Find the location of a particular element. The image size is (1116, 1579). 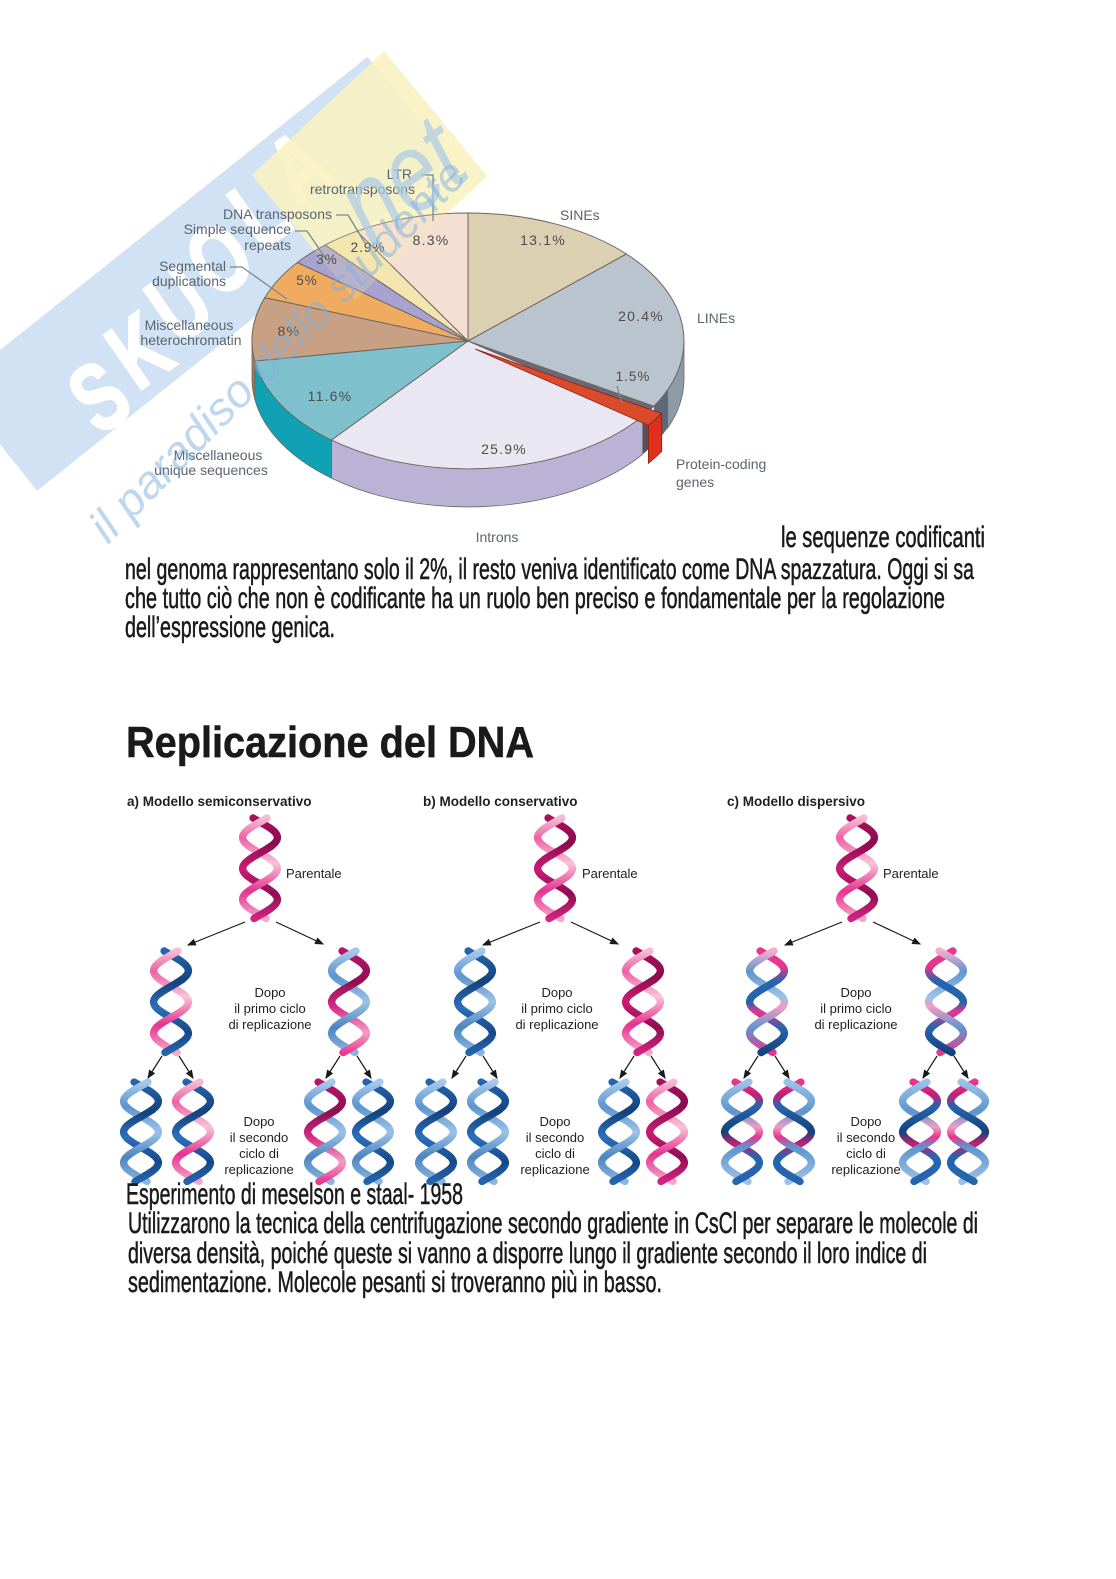

svg-text: 20.4% is located at coordinates (641, 316).